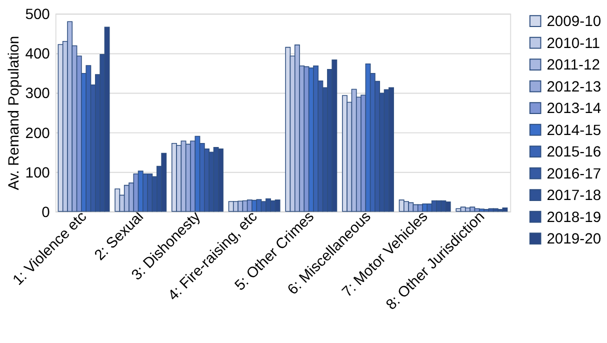 The image size is (607, 343). Describe the element at coordinates (37, 173) in the screenshot. I see `y-tick-label: 100` at that location.